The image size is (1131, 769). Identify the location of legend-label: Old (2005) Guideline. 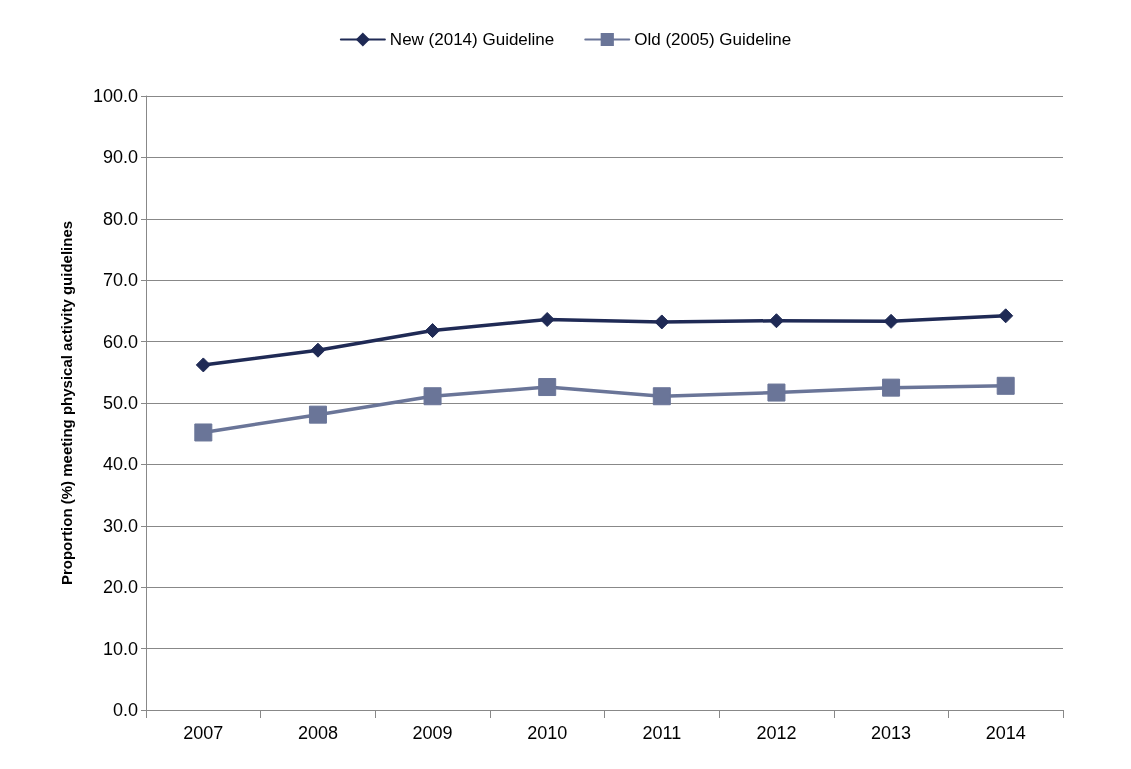
(713, 39).